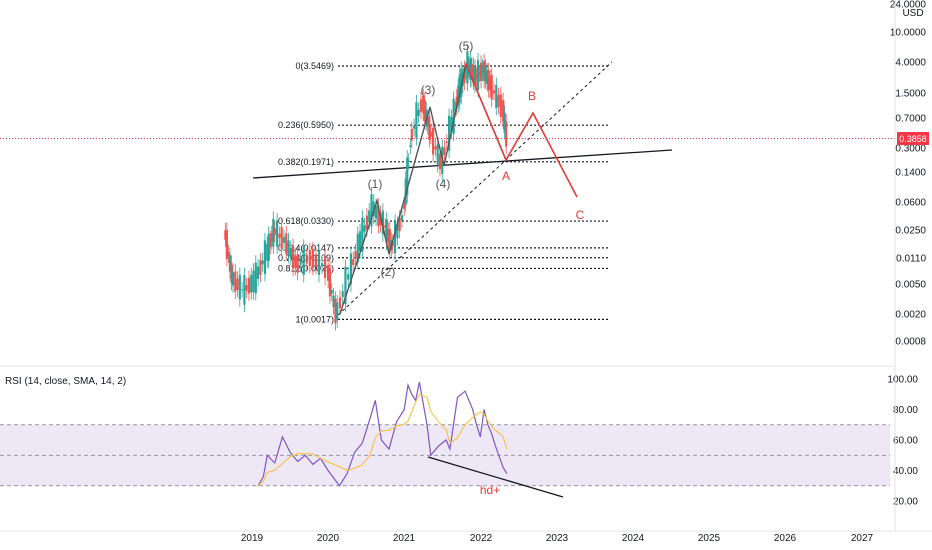 Image resolution: width=932 pixels, height=550 pixels. Describe the element at coordinates (328, 538) in the screenshot. I see `time-tick-label: 2020` at that location.